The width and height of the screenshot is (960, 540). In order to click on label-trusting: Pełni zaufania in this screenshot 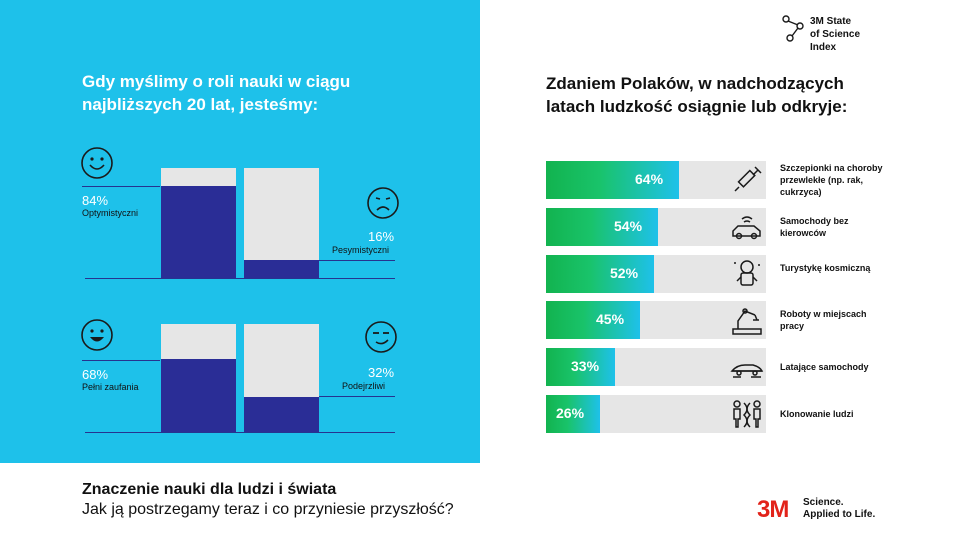, I will do `click(110, 387)`.